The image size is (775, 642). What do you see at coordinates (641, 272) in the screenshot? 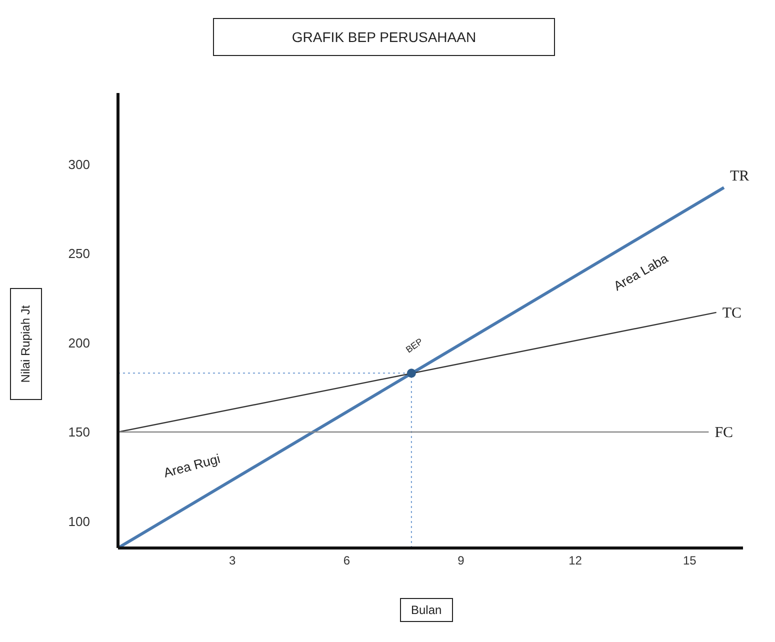
I see `annotation: Area Laba` at bounding box center [641, 272].